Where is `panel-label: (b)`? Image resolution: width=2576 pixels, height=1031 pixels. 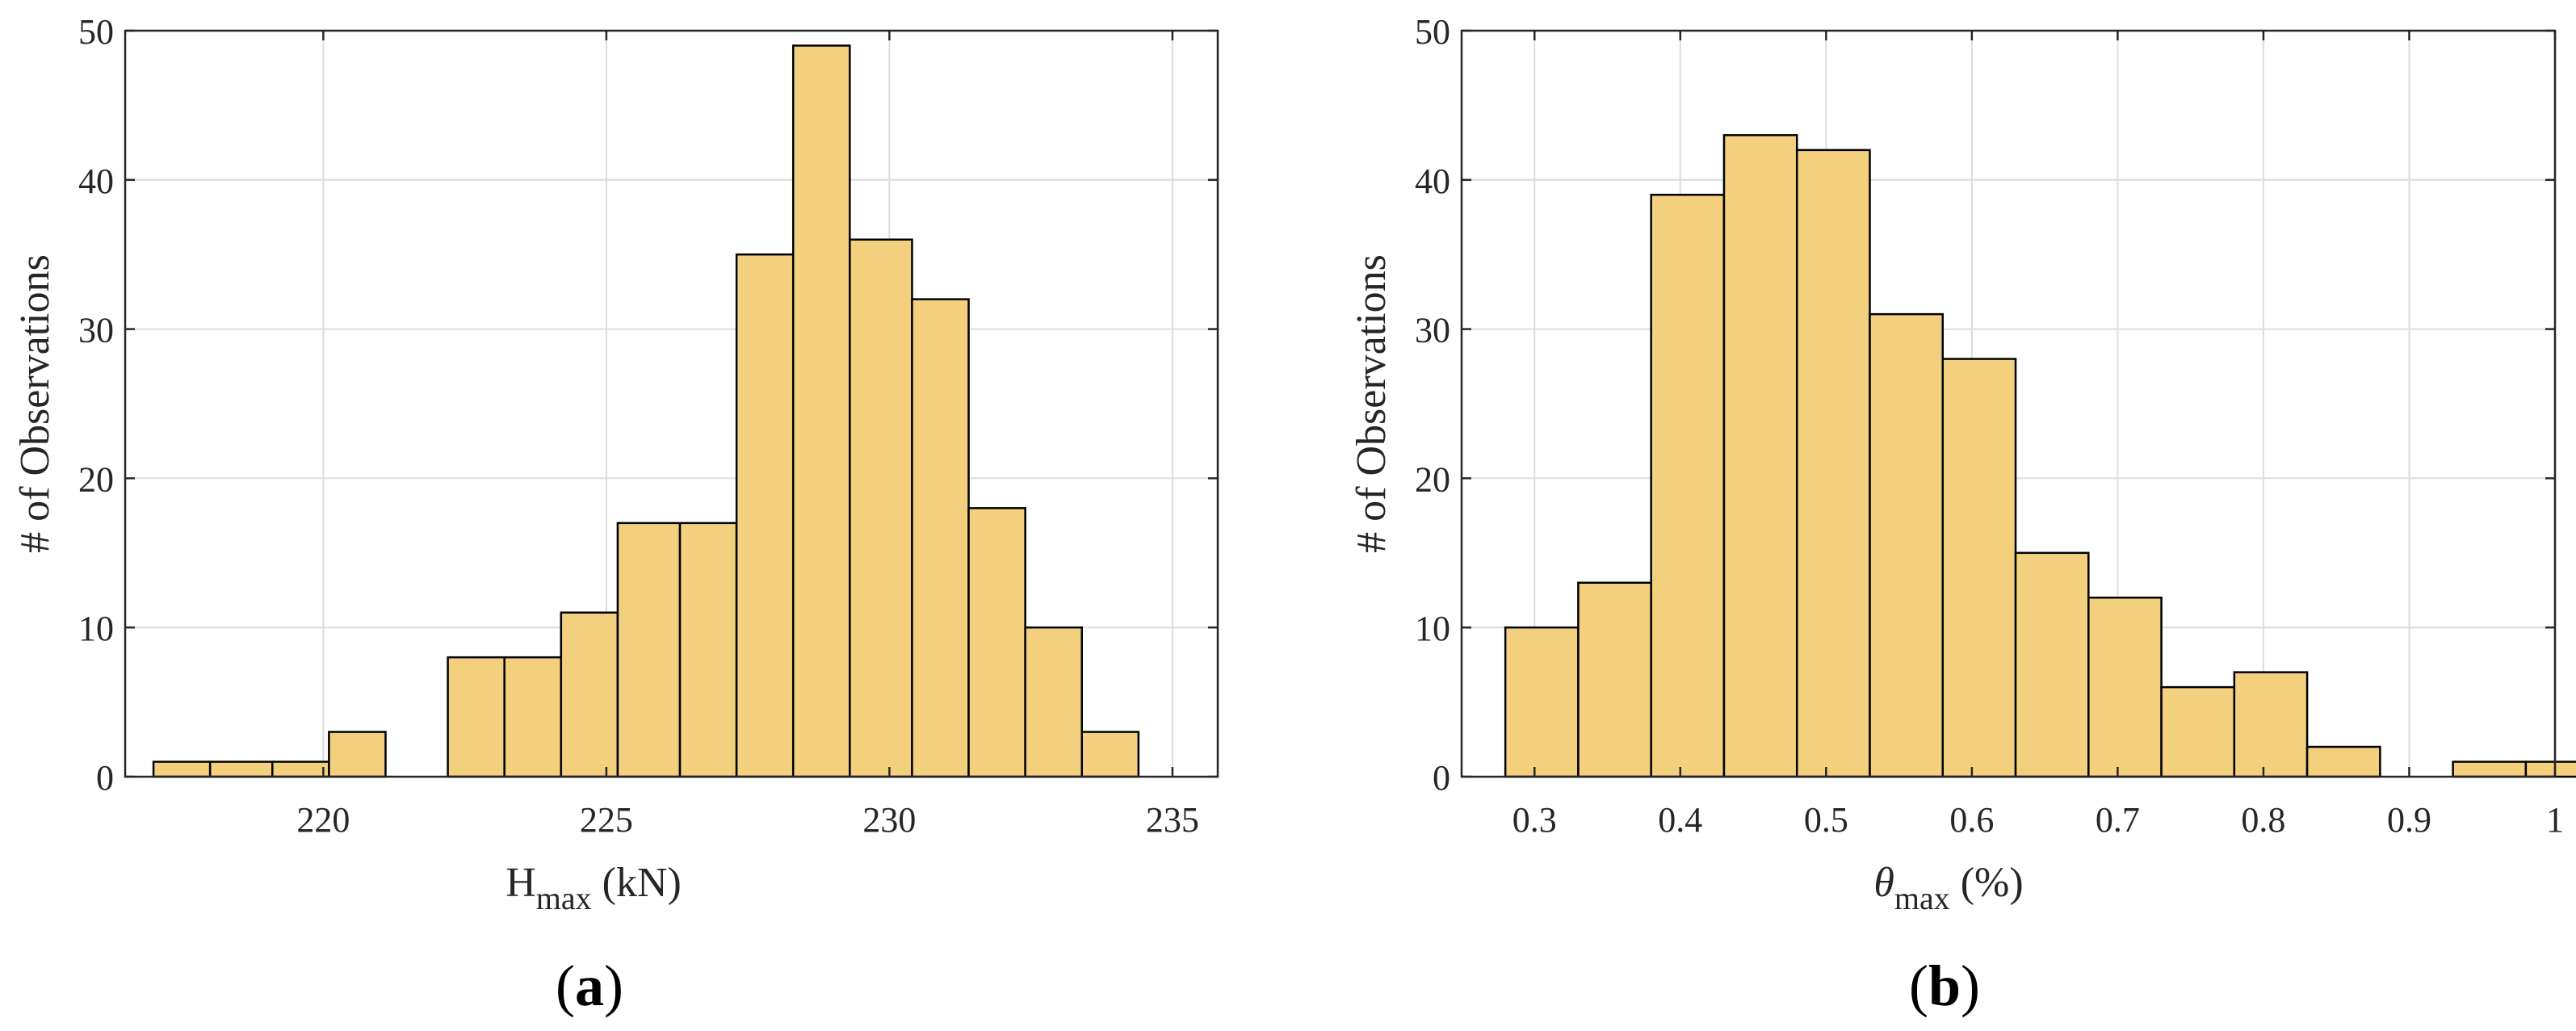
panel-label: (b) is located at coordinates (1945, 985).